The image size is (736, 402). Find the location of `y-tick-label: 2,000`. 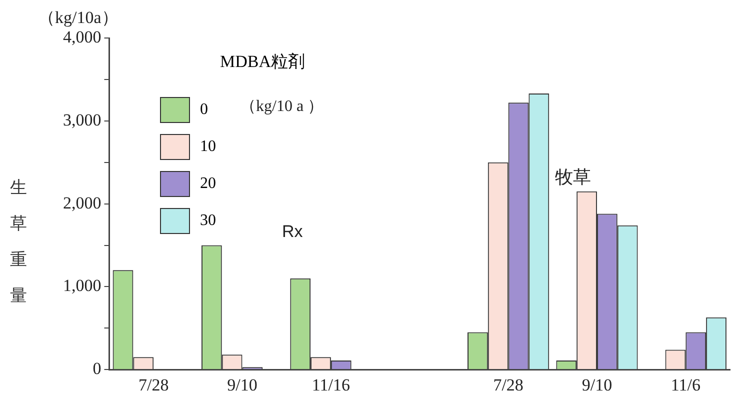

y-tick-label: 2,000 is located at coordinates (82, 202).